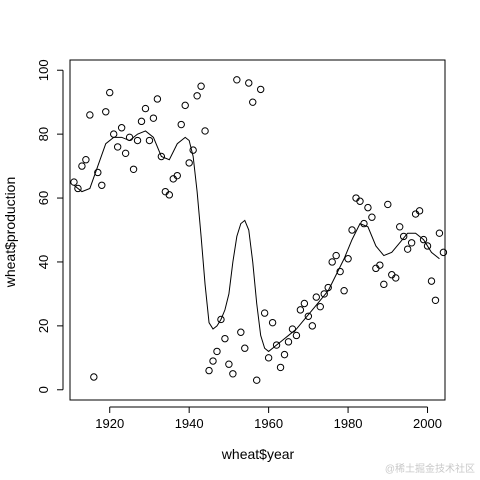 The height and width of the screenshot is (480, 480). Describe the element at coordinates (50, 226) in the screenshot. I see `y-axis: 0 20 40 60 80 100` at that location.